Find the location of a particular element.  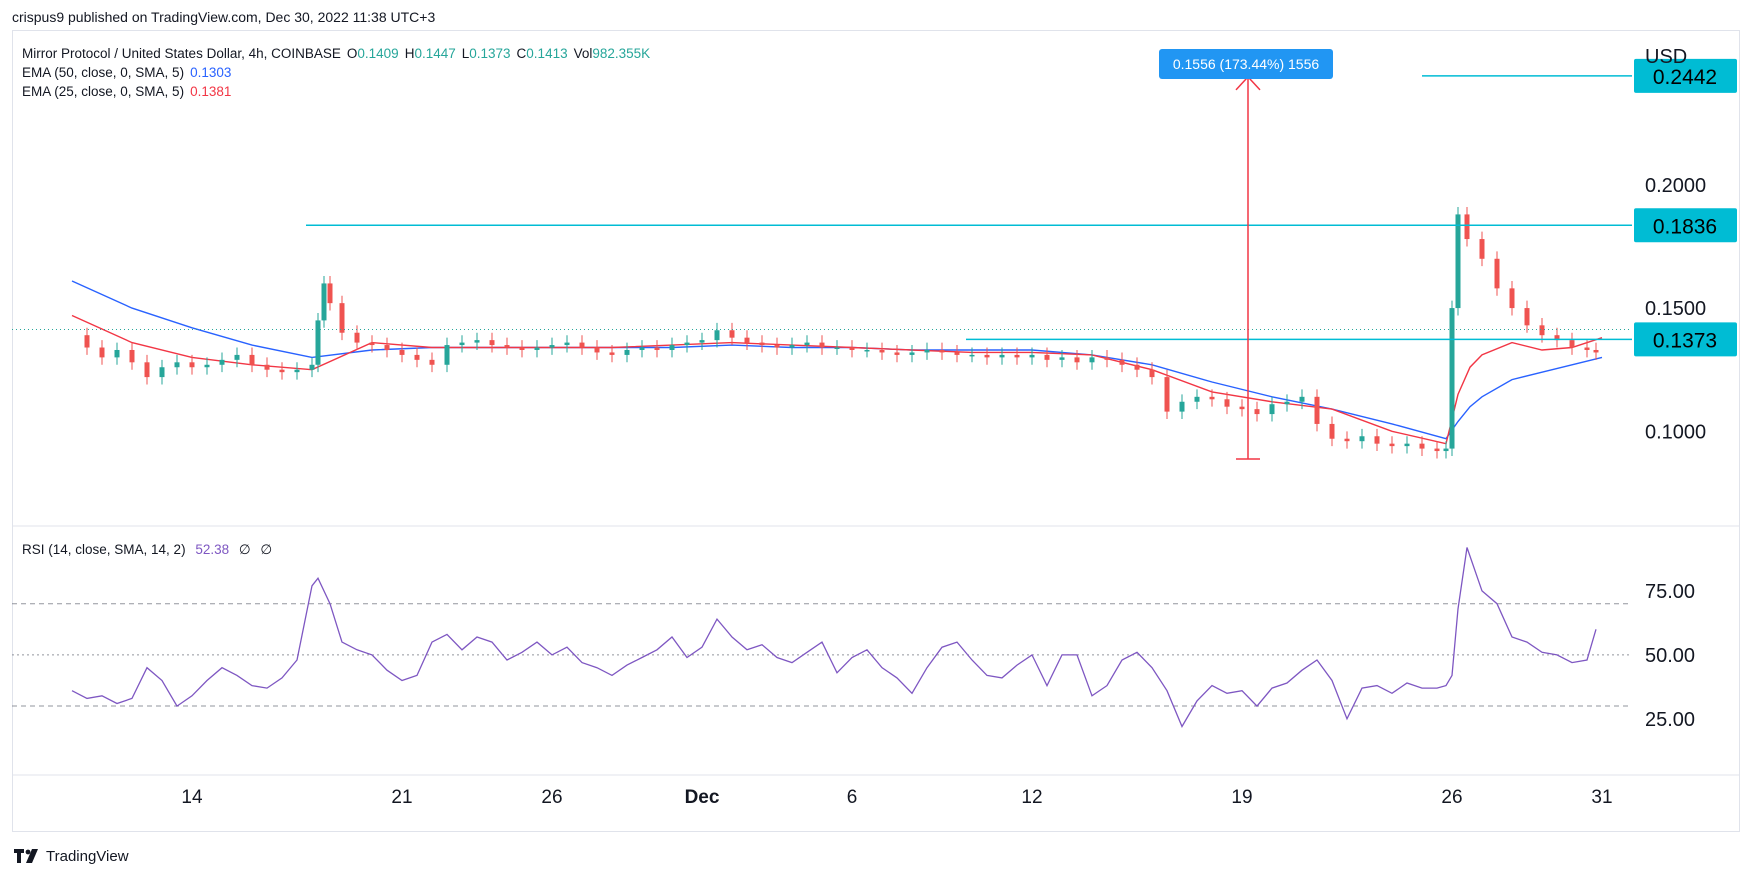

high-value: 0.1447 is located at coordinates (435, 53).